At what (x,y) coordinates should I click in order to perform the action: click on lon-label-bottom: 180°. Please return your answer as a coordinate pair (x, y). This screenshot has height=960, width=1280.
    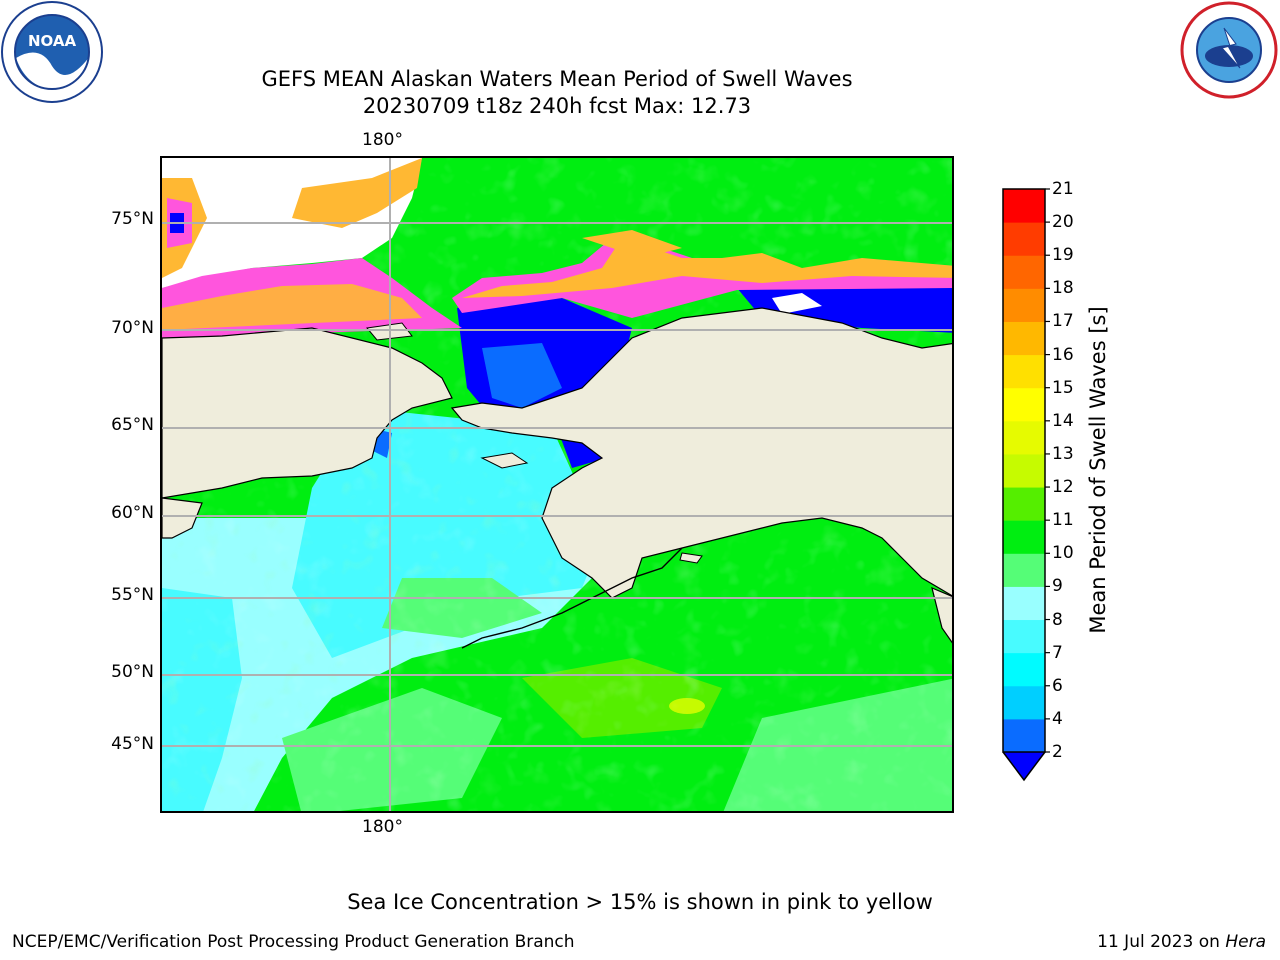
    Looking at the image, I should click on (382, 827).